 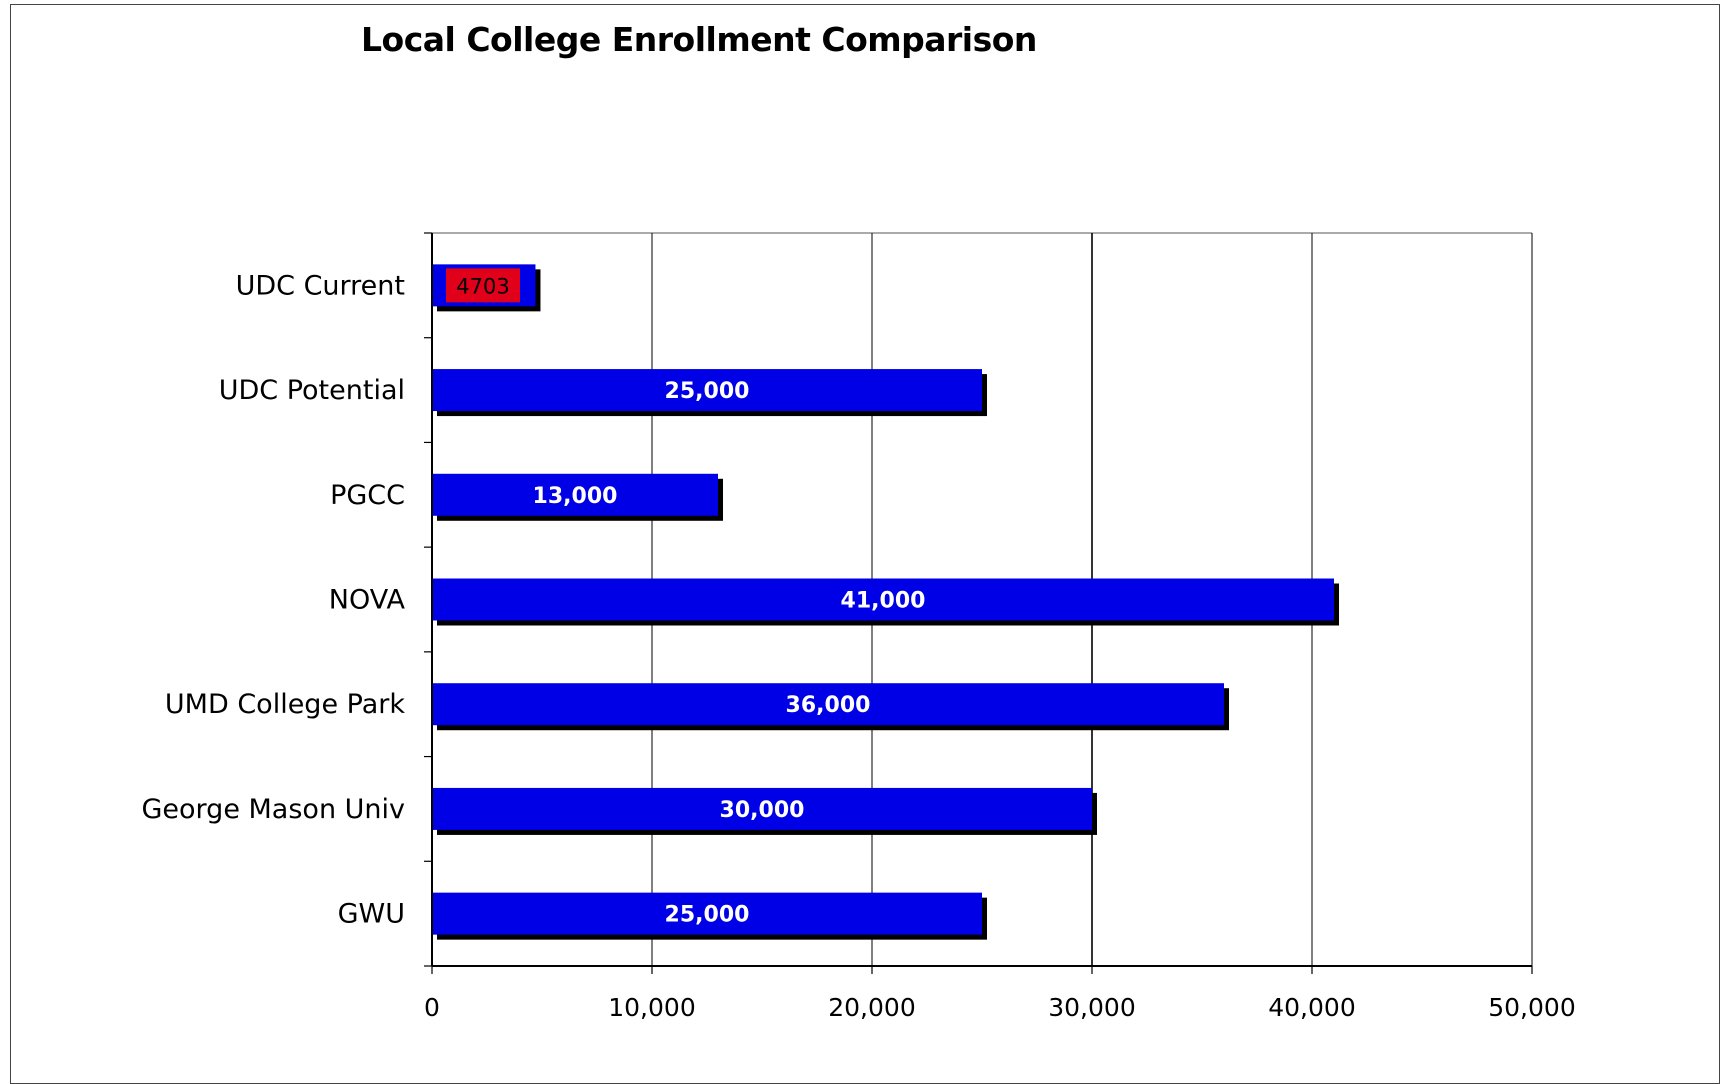 I want to click on data-label: 13,000, so click(x=575, y=496).